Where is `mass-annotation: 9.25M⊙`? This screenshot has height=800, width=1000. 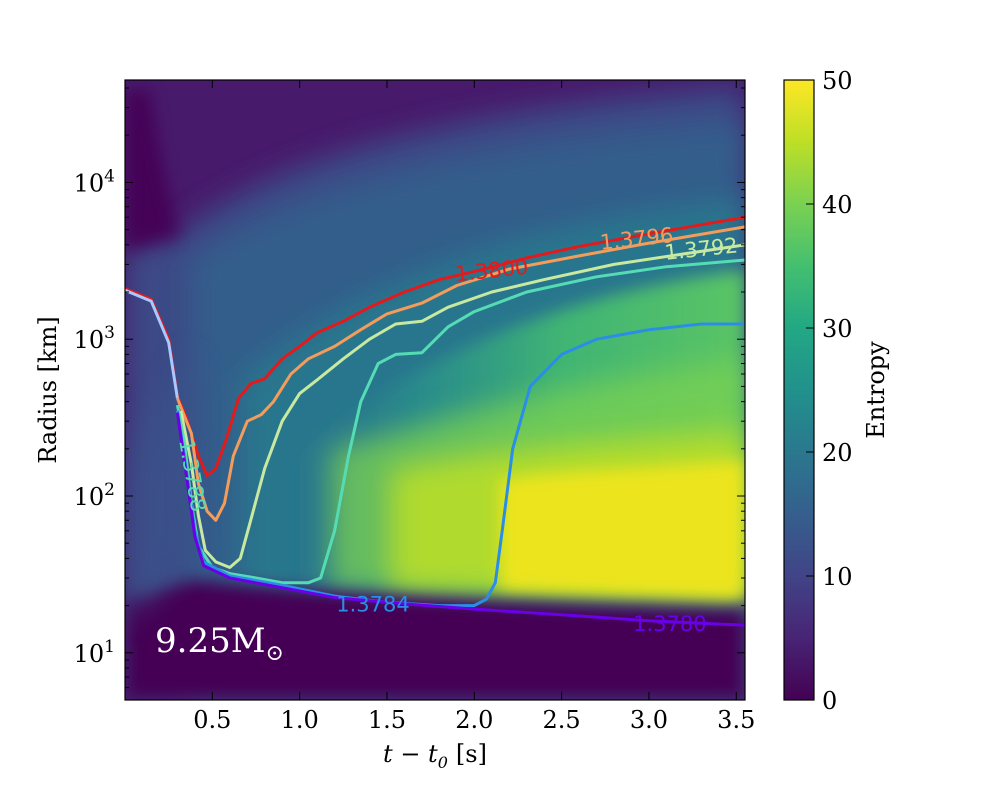
mass-annotation: 9.25M⊙ is located at coordinates (219, 643).